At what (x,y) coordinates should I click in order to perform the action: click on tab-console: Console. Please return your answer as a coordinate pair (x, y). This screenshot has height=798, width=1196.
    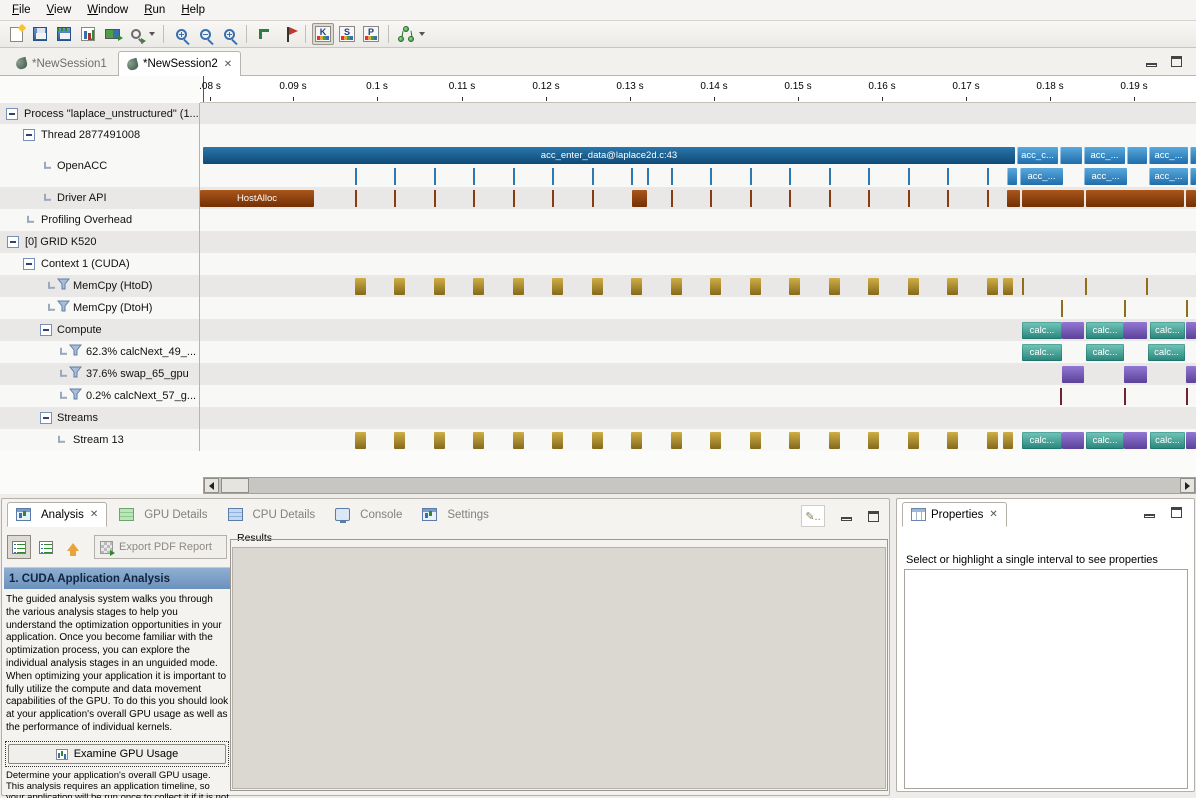
    Looking at the image, I should click on (368, 514).